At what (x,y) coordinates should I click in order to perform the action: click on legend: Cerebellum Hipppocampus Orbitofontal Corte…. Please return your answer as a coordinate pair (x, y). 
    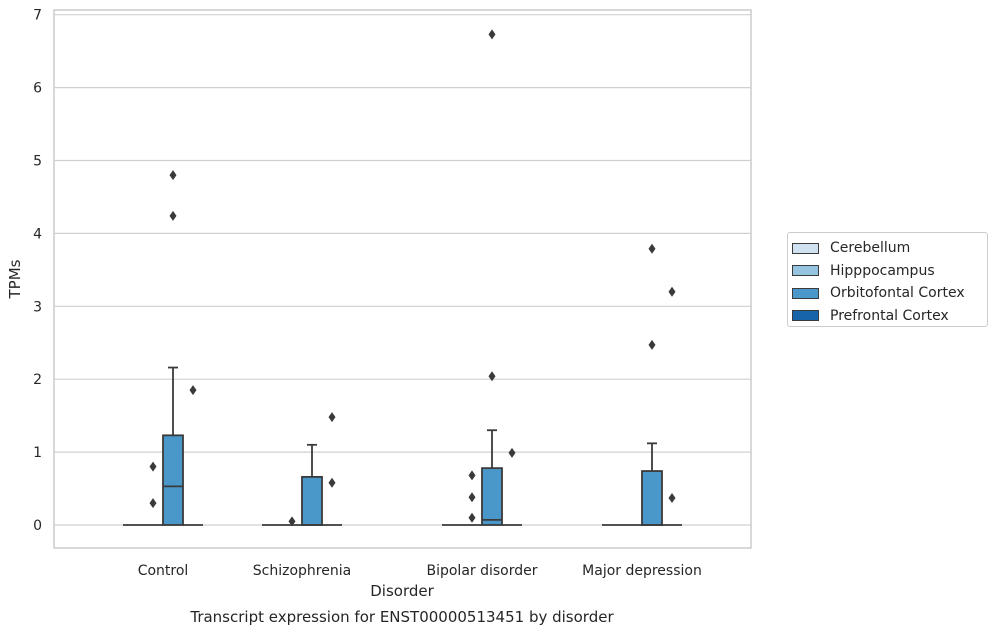
    Looking at the image, I should click on (887, 279).